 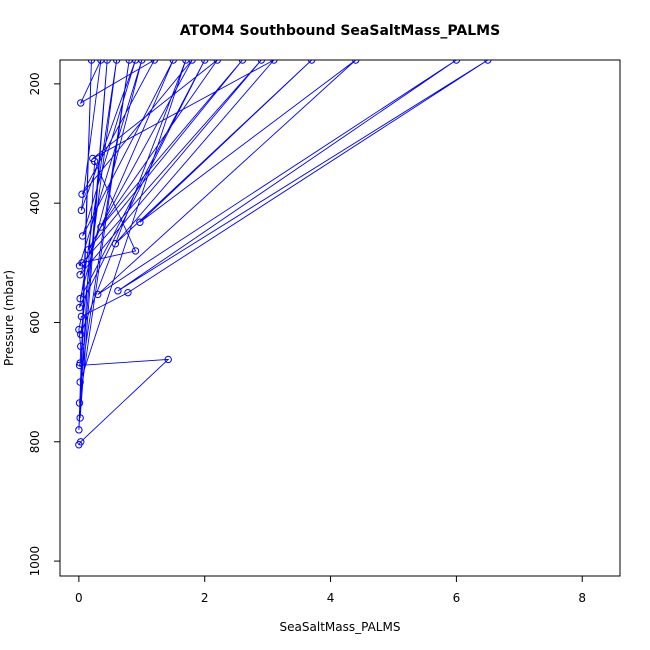 What do you see at coordinates (340, 31) in the screenshot?
I see `chart-title: ATOM4 Southbound SeaSaltMass_PALMS` at bounding box center [340, 31].